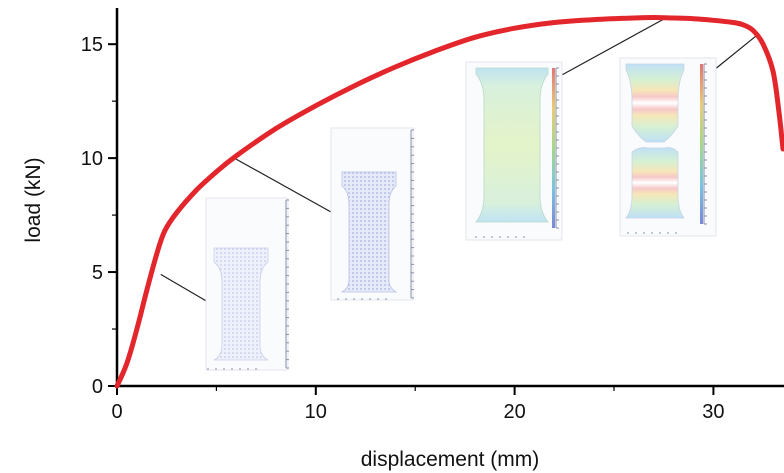 The height and width of the screenshot is (473, 784). I want to click on x-tick-label: 10, so click(316, 412).